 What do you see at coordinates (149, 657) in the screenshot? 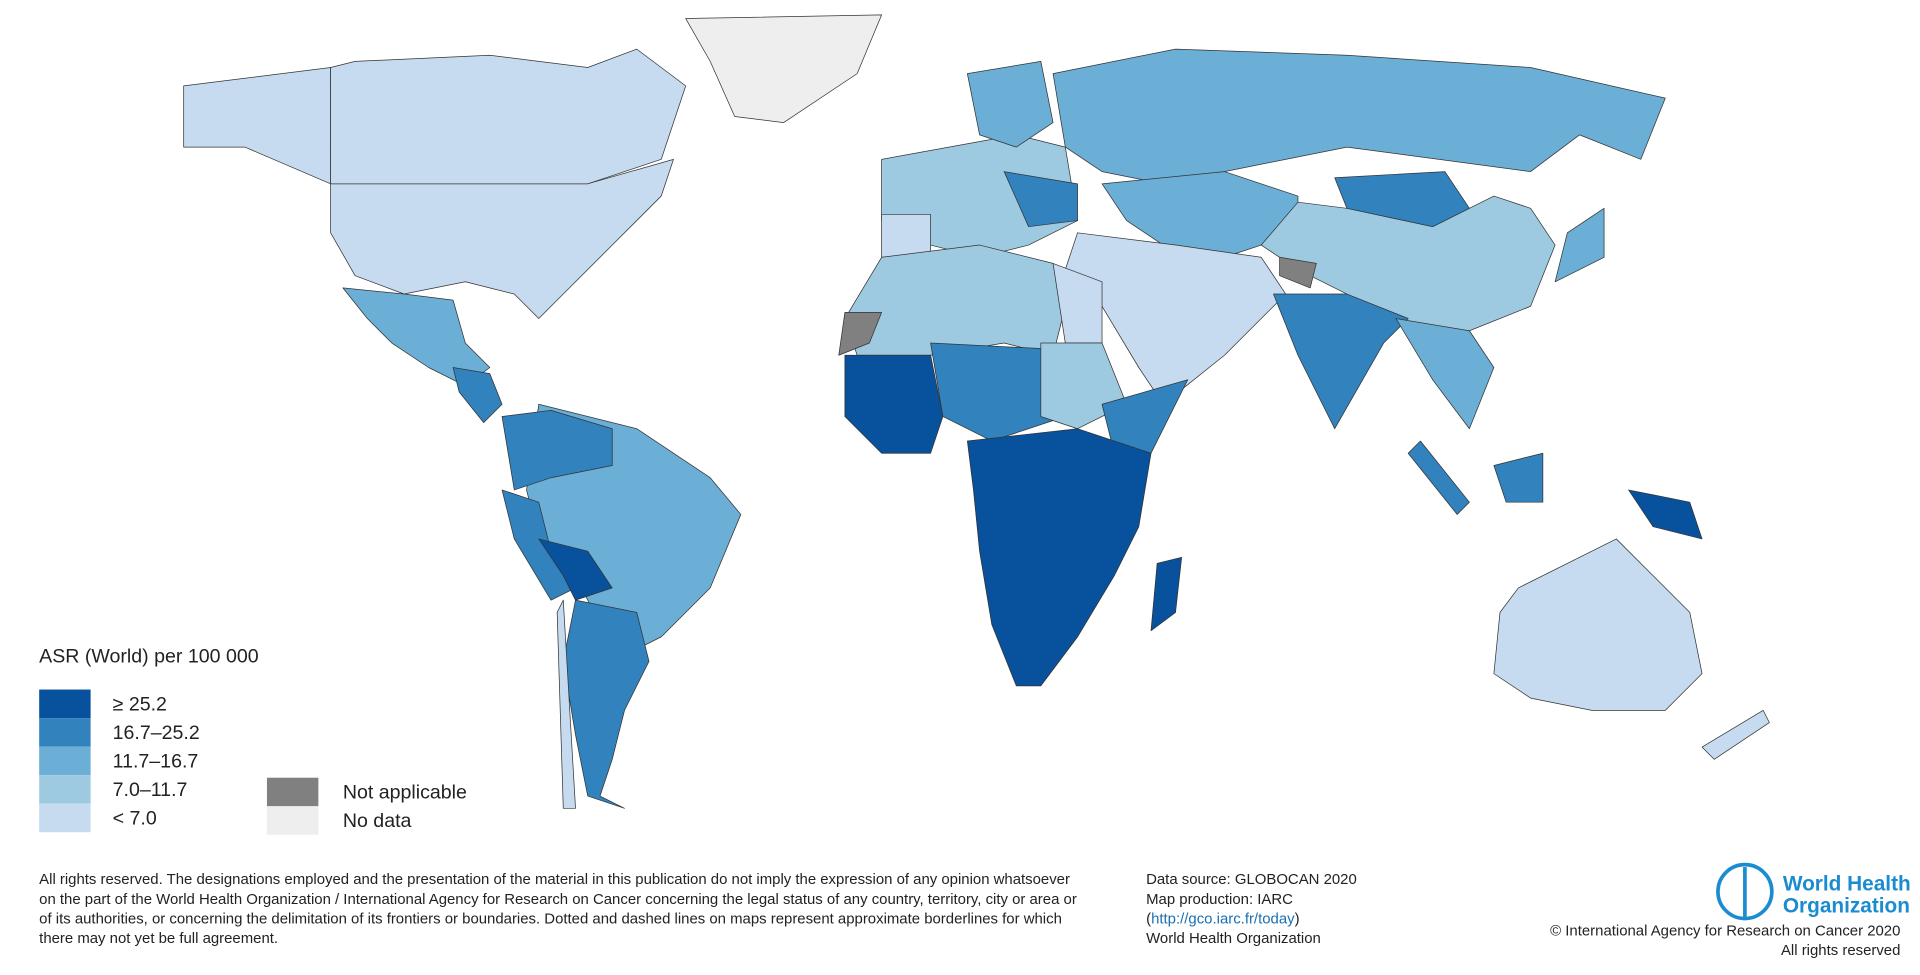
I see `legend-title: ASR (World) per 100 000` at bounding box center [149, 657].